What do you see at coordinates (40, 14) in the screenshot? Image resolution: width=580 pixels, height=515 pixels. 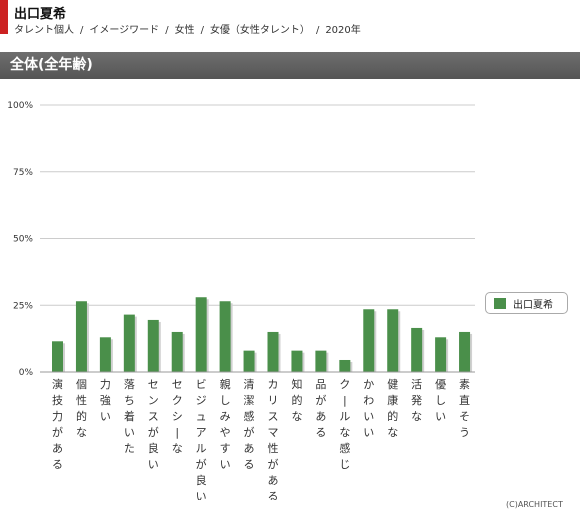 I see `page-title: 出口夏希` at bounding box center [40, 14].